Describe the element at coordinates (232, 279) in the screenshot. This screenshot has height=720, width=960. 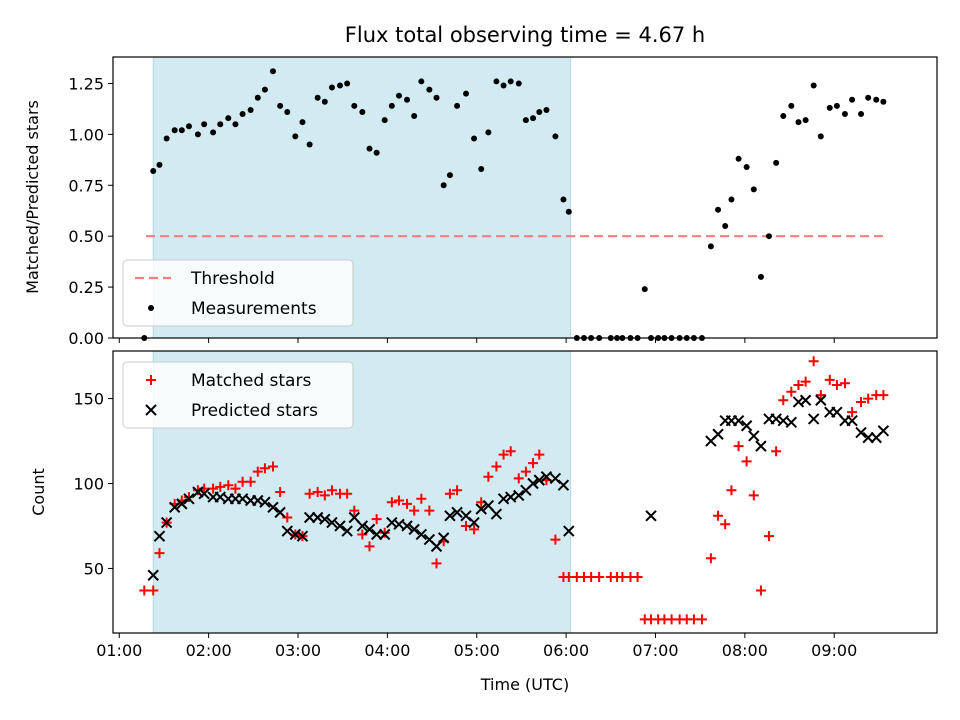
I see `legend-label: Threshold` at that location.